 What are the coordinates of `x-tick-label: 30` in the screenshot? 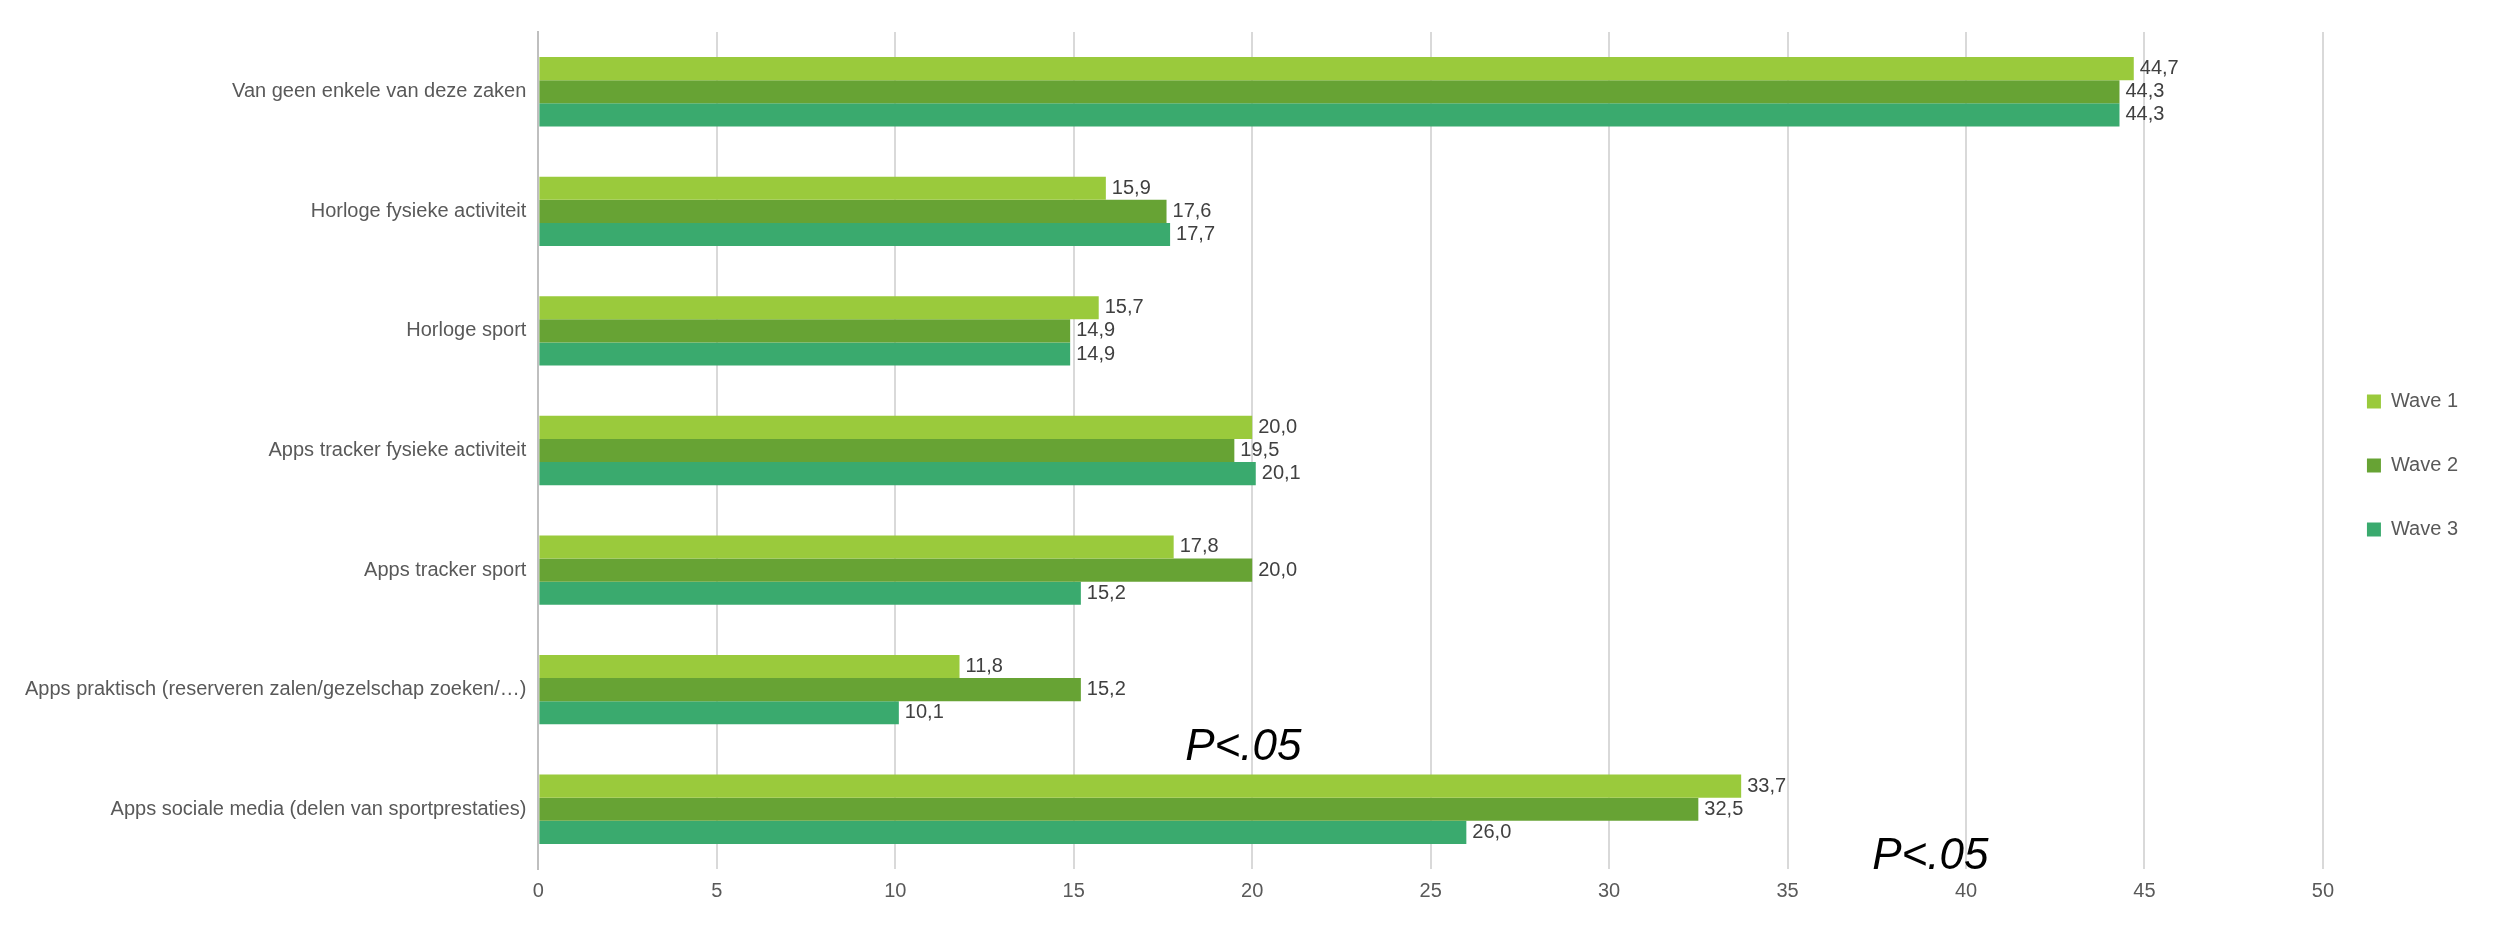 It's located at (1609, 889).